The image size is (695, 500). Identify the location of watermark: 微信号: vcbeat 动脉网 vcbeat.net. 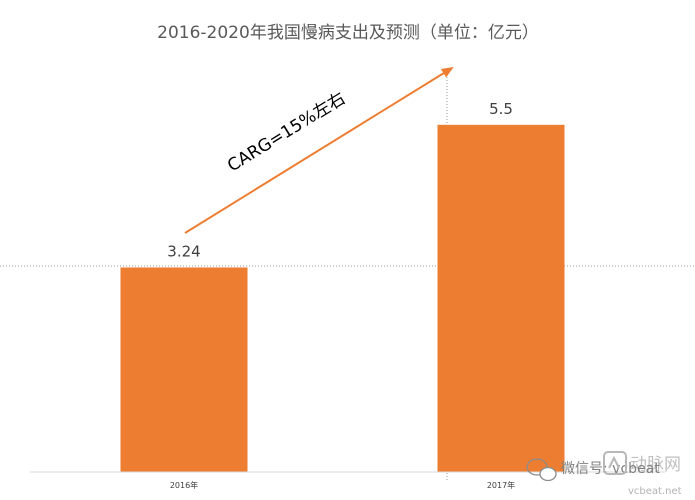
(604, 474).